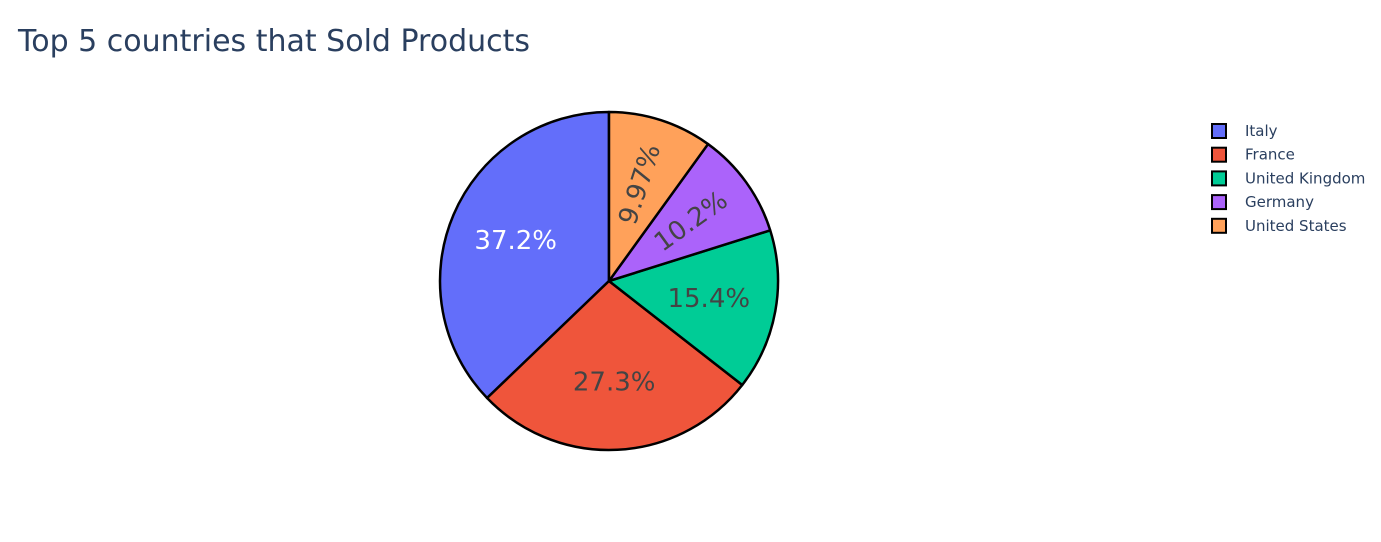 Image resolution: width=1381 pixels, height=542 pixels. I want to click on legend-swatch-germany, so click(1219, 202).